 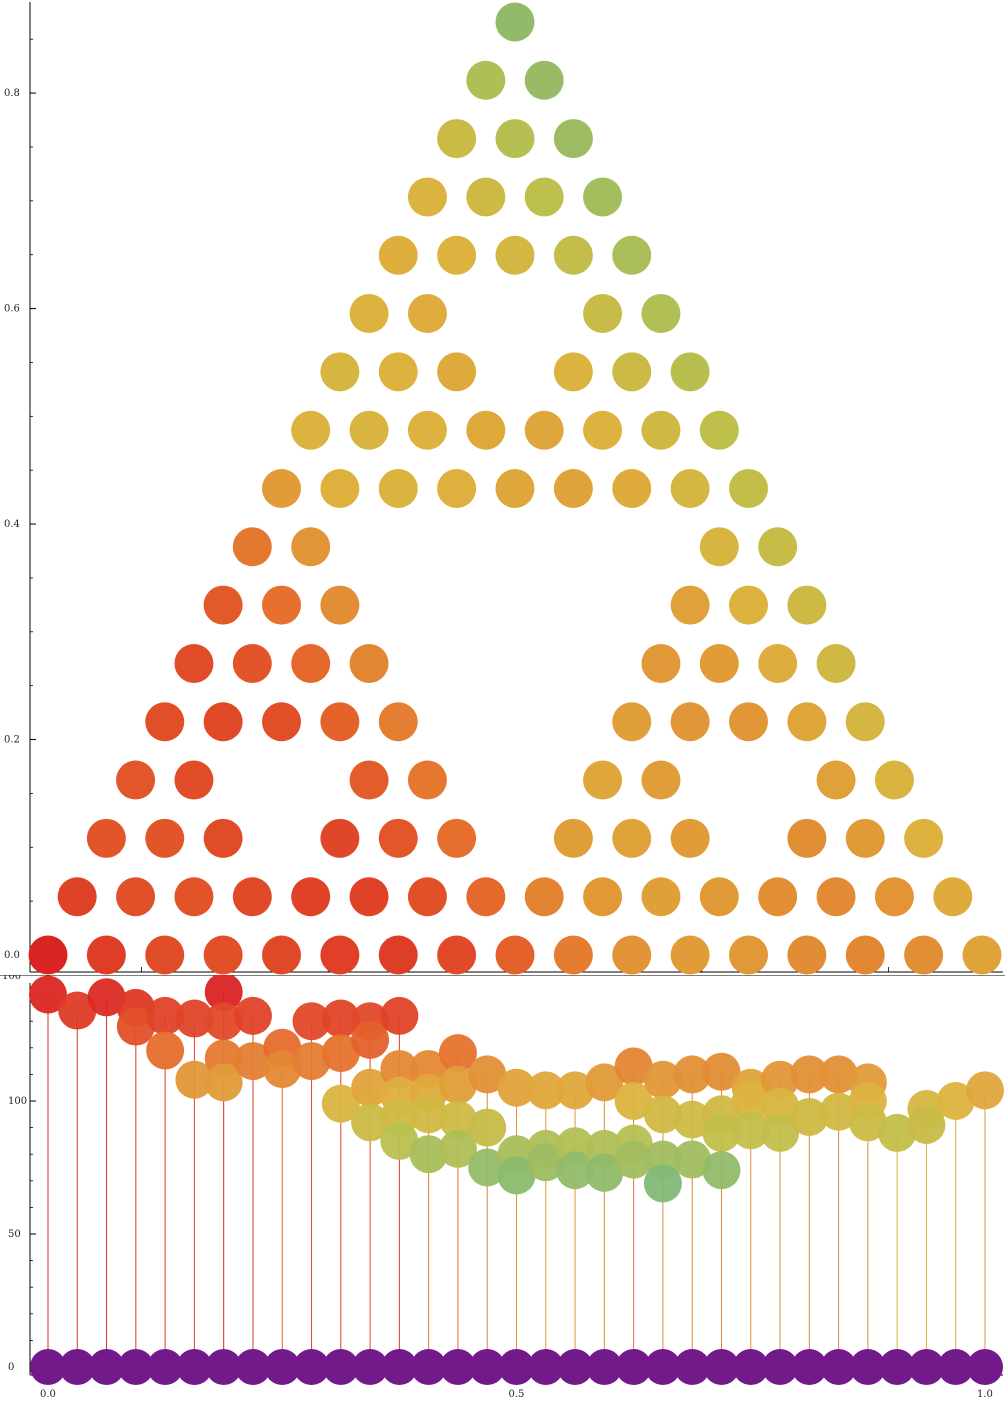 I want to click on x-tick-label: 0.5, so click(x=517, y=1394).